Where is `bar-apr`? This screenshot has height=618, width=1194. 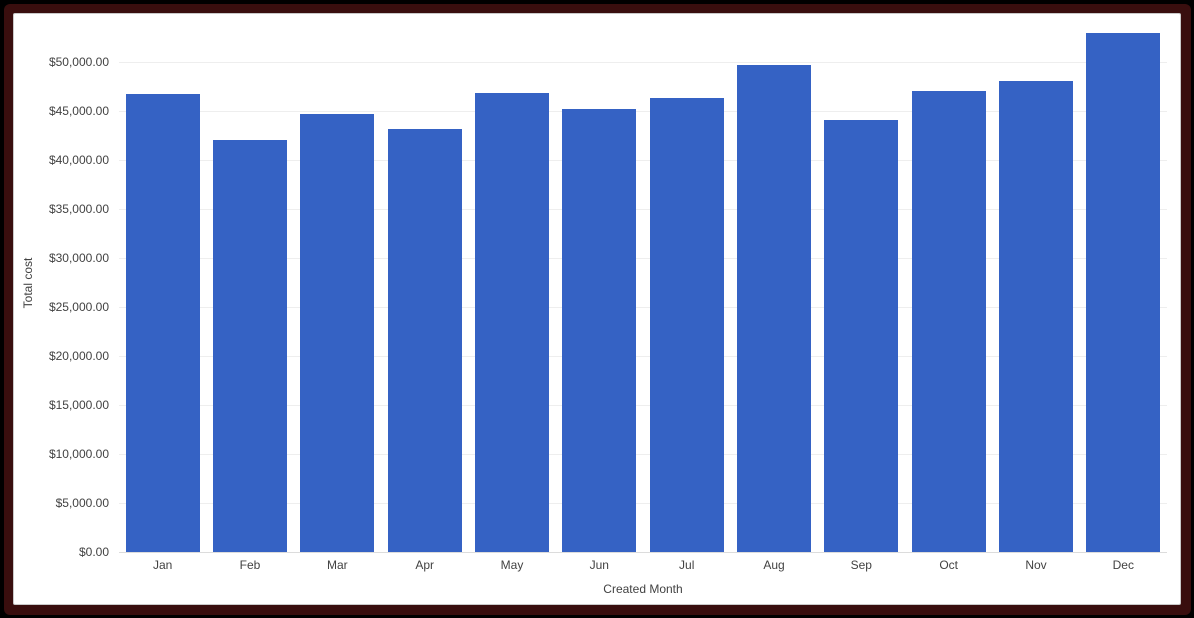
bar-apr is located at coordinates (424, 340).